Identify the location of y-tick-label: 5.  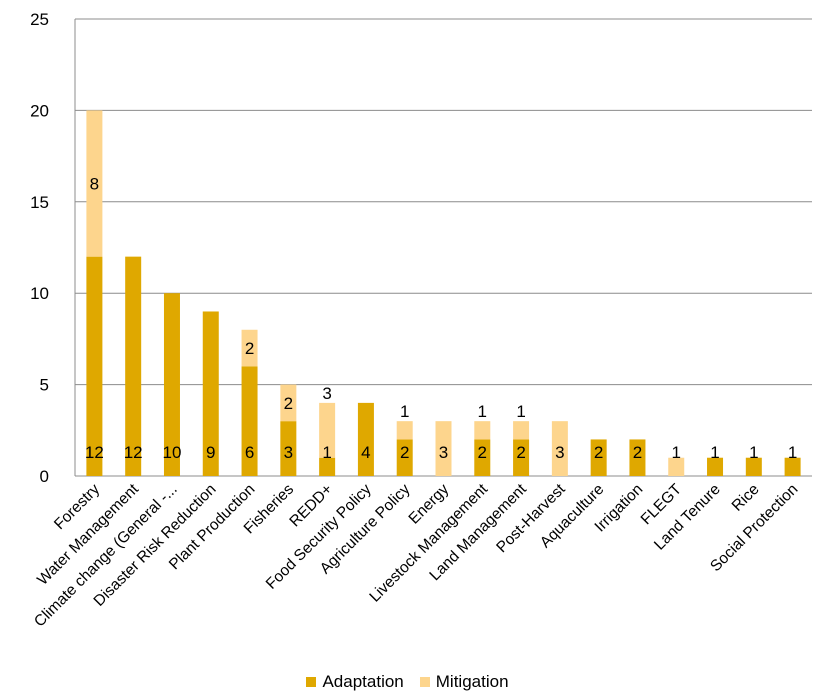
(44, 385).